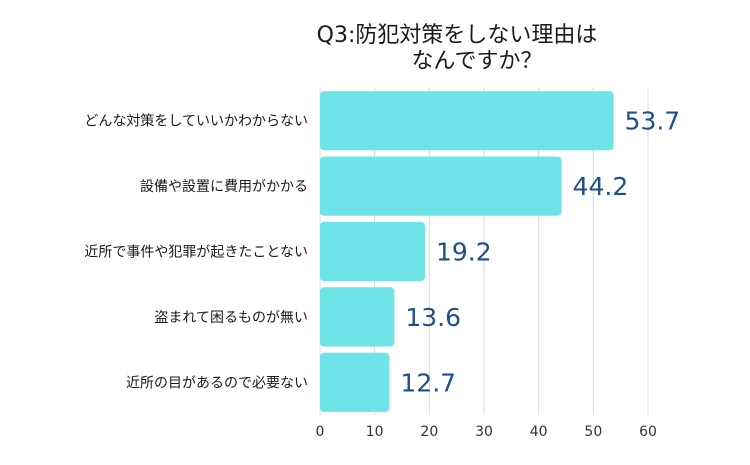  What do you see at coordinates (429, 432) in the screenshot?
I see `x-tick-label: 20` at bounding box center [429, 432].